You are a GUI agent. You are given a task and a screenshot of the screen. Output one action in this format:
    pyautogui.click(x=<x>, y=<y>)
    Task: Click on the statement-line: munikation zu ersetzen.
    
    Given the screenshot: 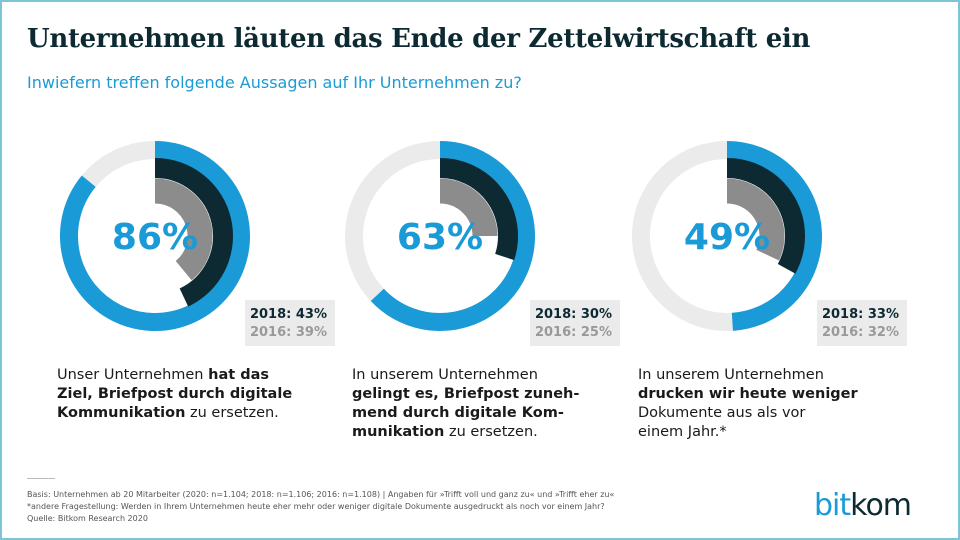 What is the action you would take?
    pyautogui.click(x=472, y=432)
    